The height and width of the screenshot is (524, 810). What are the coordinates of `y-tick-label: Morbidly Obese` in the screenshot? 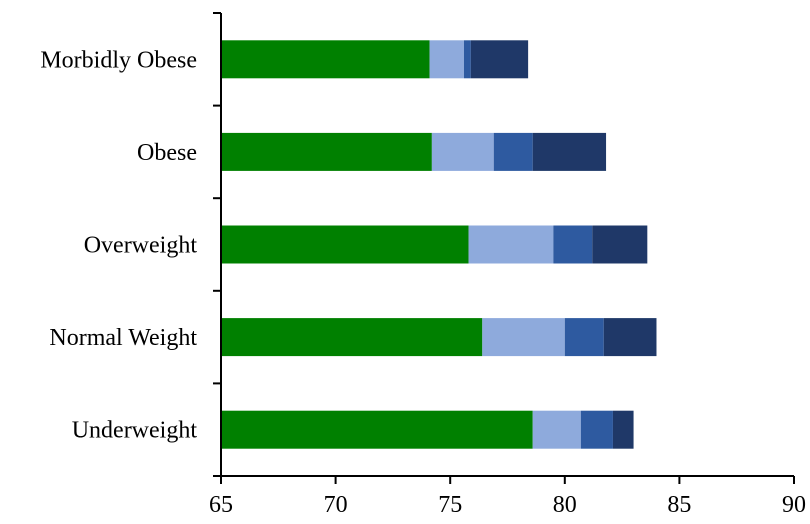 It's located at (118, 60).